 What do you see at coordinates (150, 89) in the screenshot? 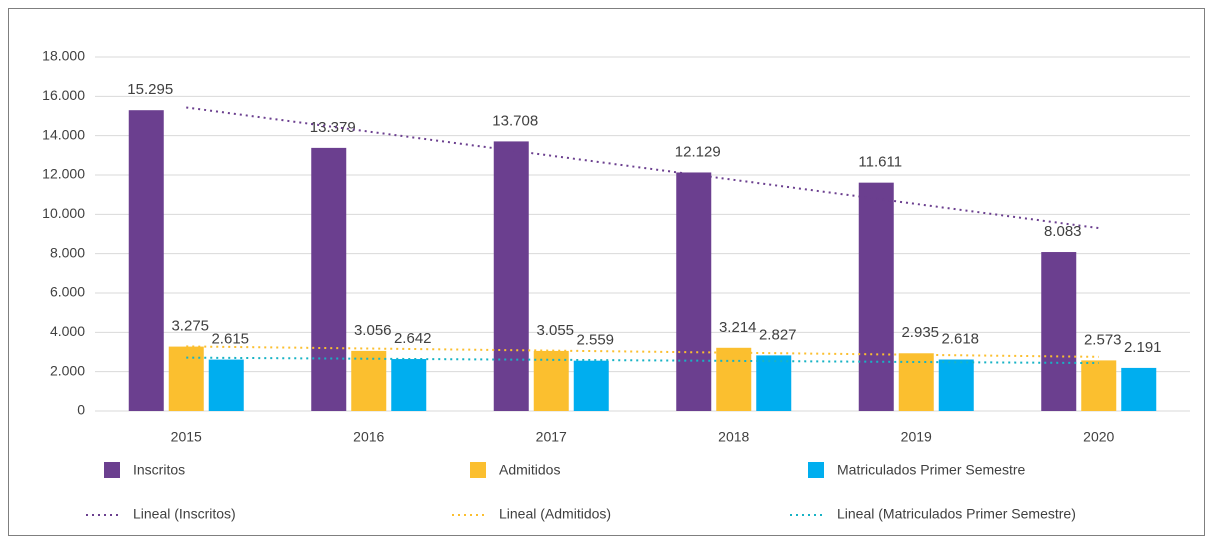
I see `data-label: 15.295` at bounding box center [150, 89].